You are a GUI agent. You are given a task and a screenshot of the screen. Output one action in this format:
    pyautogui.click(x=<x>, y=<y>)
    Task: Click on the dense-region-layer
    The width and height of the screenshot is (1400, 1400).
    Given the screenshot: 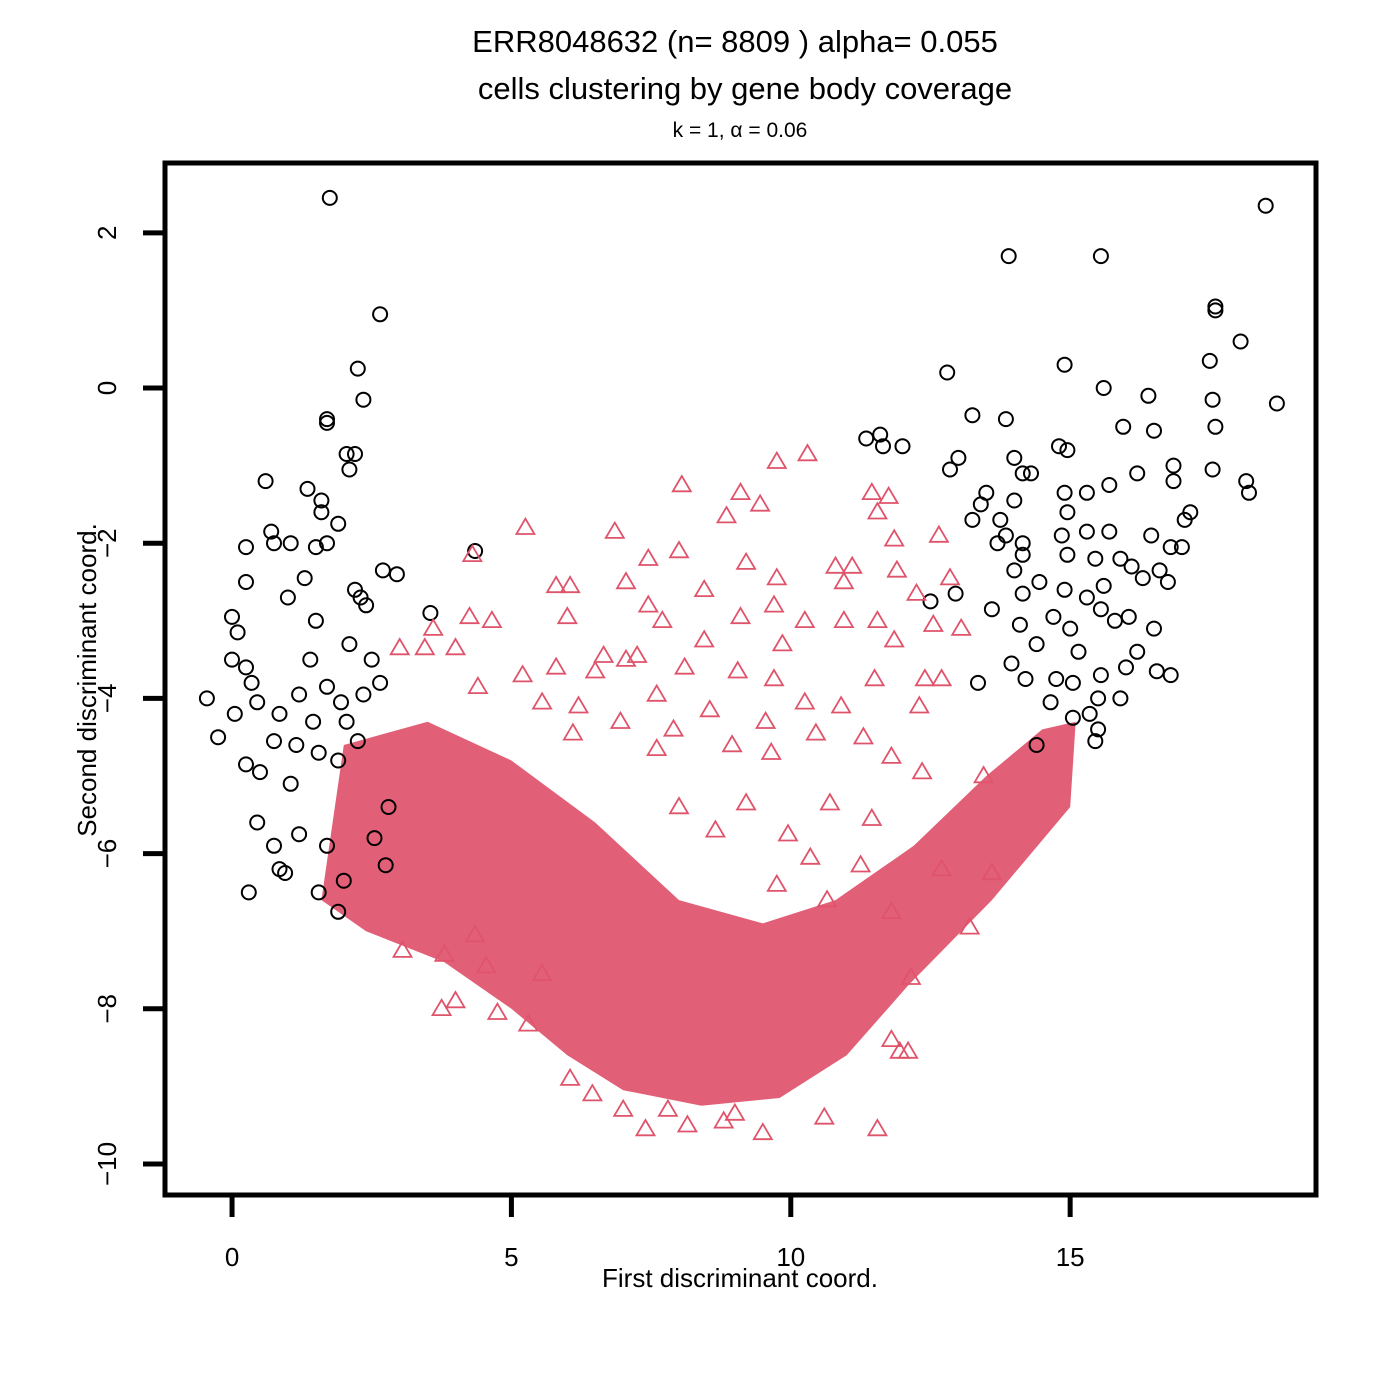 What is the action you would take?
    pyautogui.click(x=698, y=913)
    